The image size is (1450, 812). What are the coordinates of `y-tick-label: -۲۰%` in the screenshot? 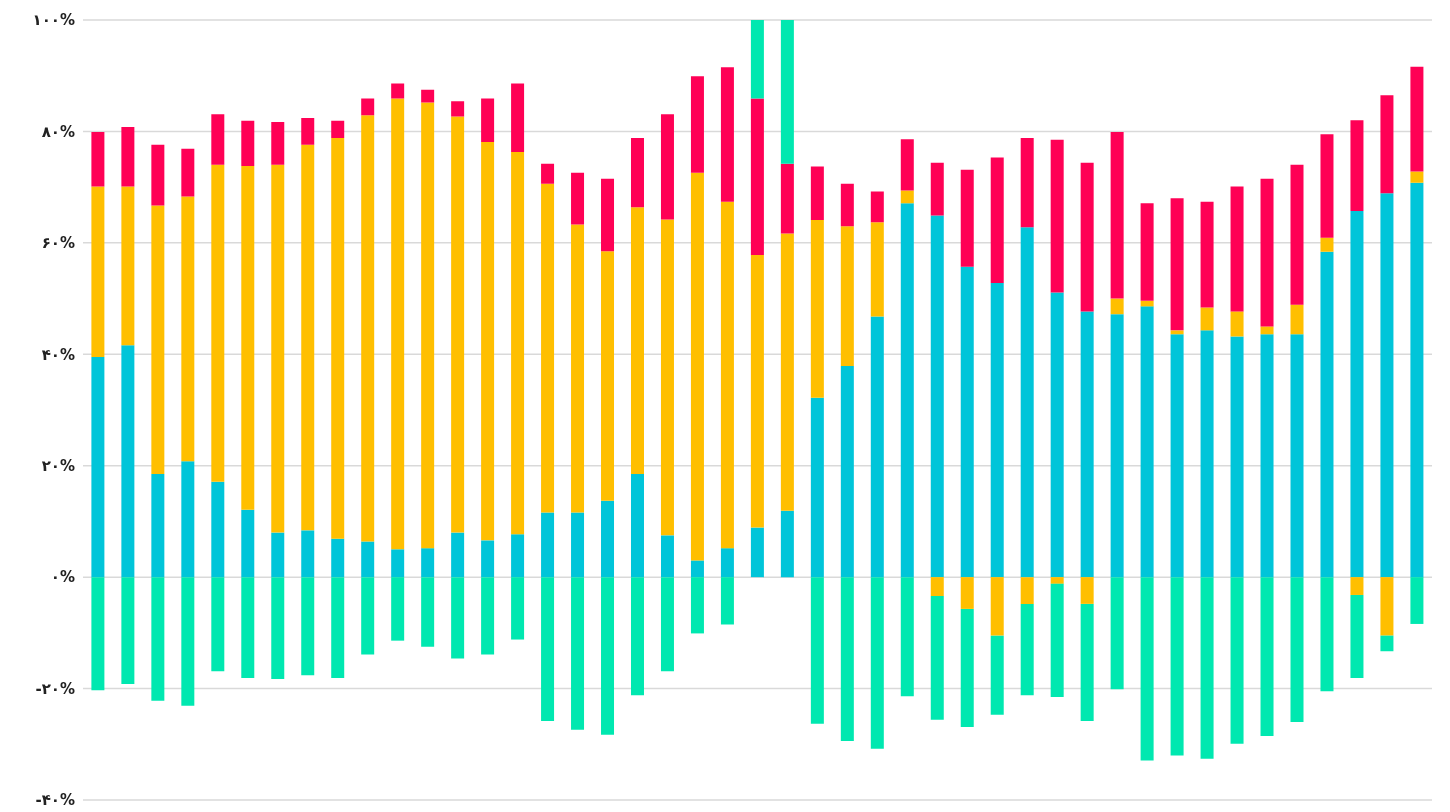 It's located at (55, 688).